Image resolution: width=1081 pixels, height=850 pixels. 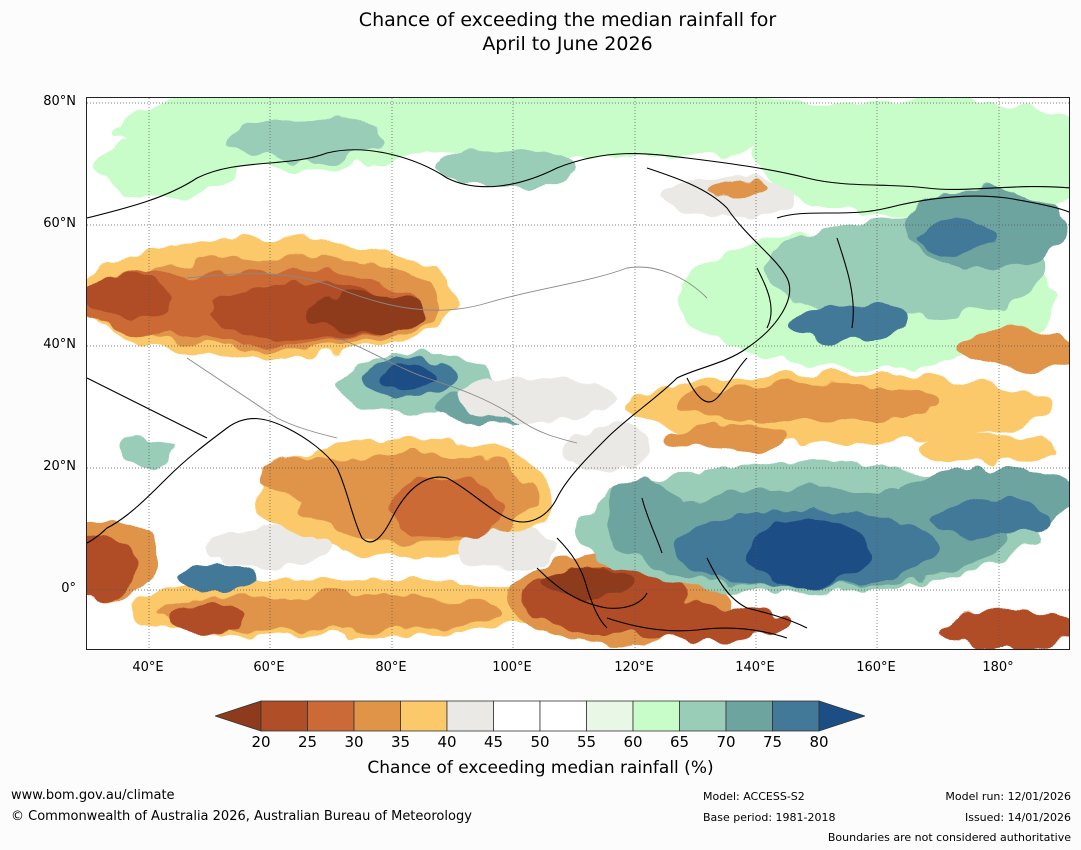 What do you see at coordinates (237, 716) in the screenshot?
I see `colorbar-extend-low` at bounding box center [237, 716].